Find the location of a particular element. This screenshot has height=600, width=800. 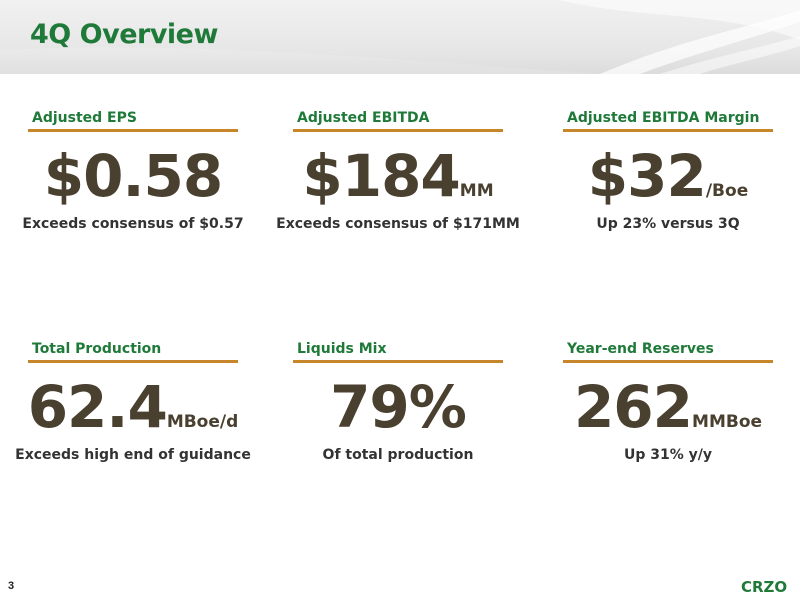

metric-value: $32/Boe is located at coordinates (666, 176).